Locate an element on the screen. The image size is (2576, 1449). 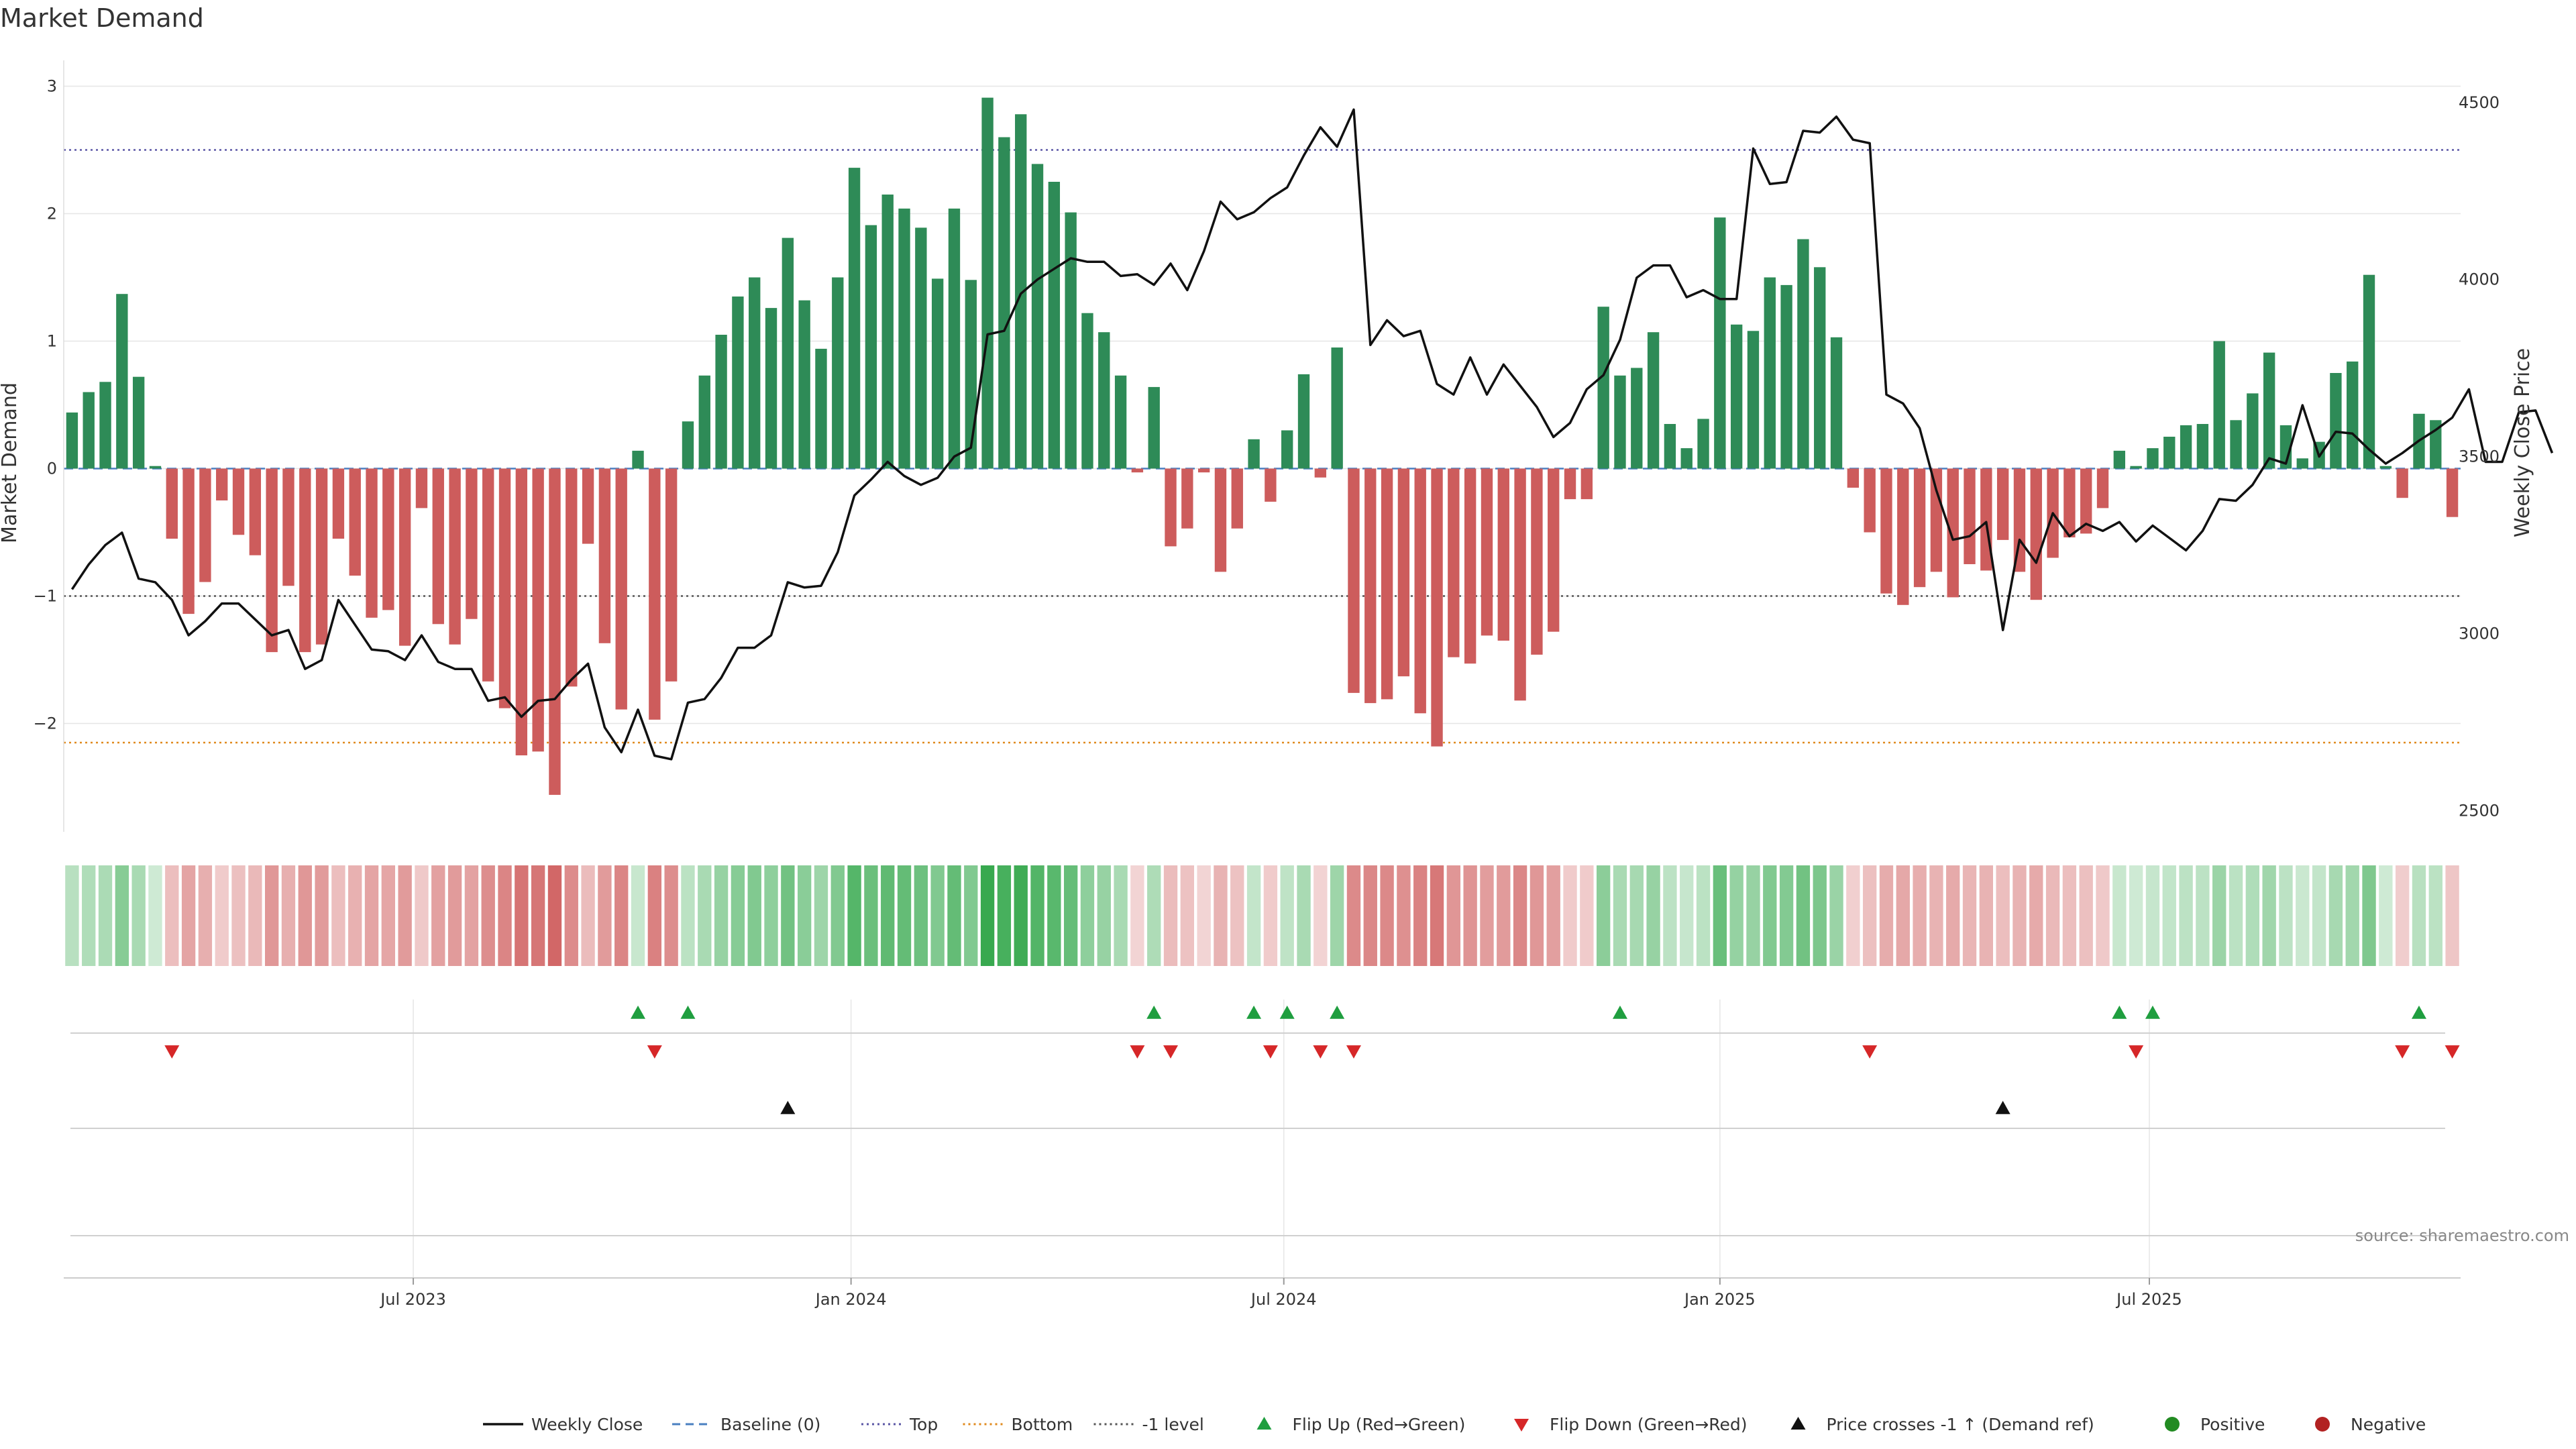
legend-label: Price crosses -1 ↑ (Demand ref) is located at coordinates (1960, 1424).